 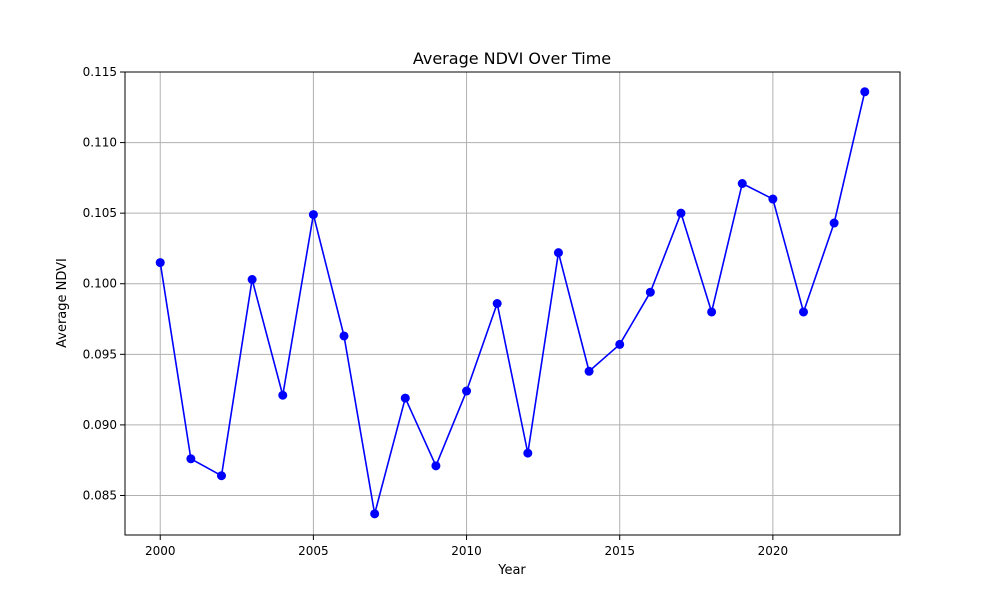 I want to click on y-tick-label: 0.100, so click(x=100, y=284).